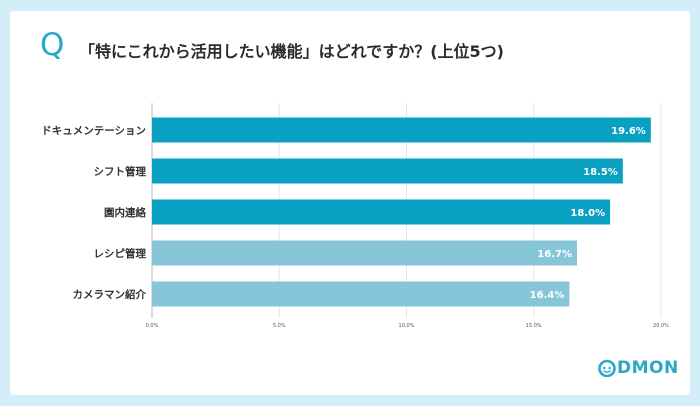  Describe the element at coordinates (407, 326) in the screenshot. I see `x-tick-label-2: 10.0%` at that location.